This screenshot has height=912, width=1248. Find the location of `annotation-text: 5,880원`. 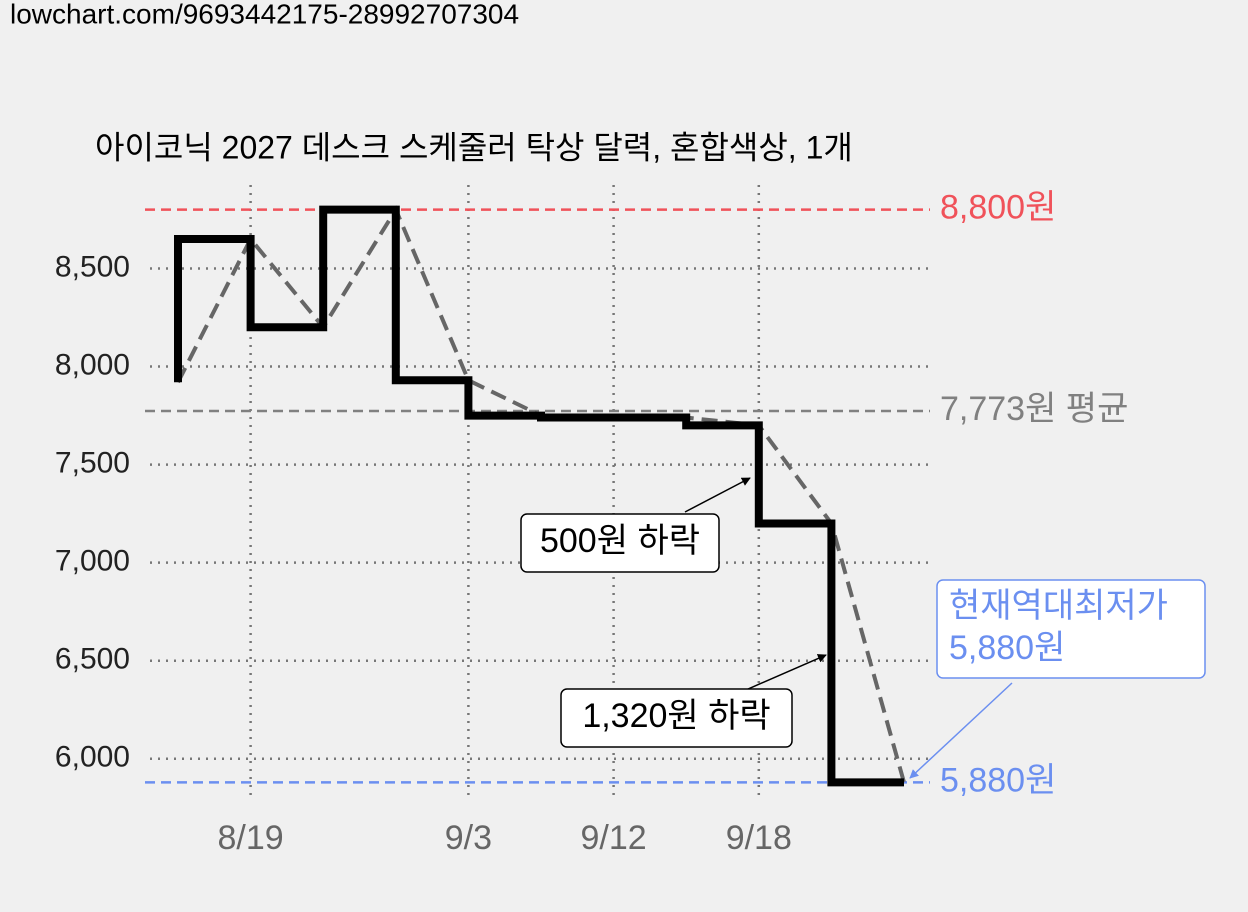

annotation-text: 5,880원 is located at coordinates (1007, 648).